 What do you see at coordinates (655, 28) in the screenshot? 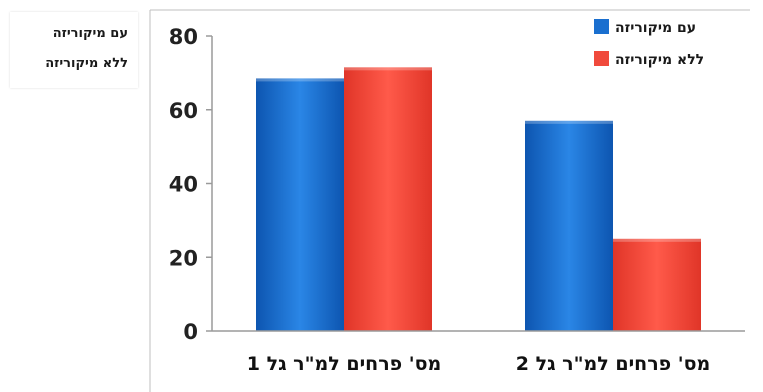
I see `legend-label-1: עם מיקוריזה` at bounding box center [655, 28].